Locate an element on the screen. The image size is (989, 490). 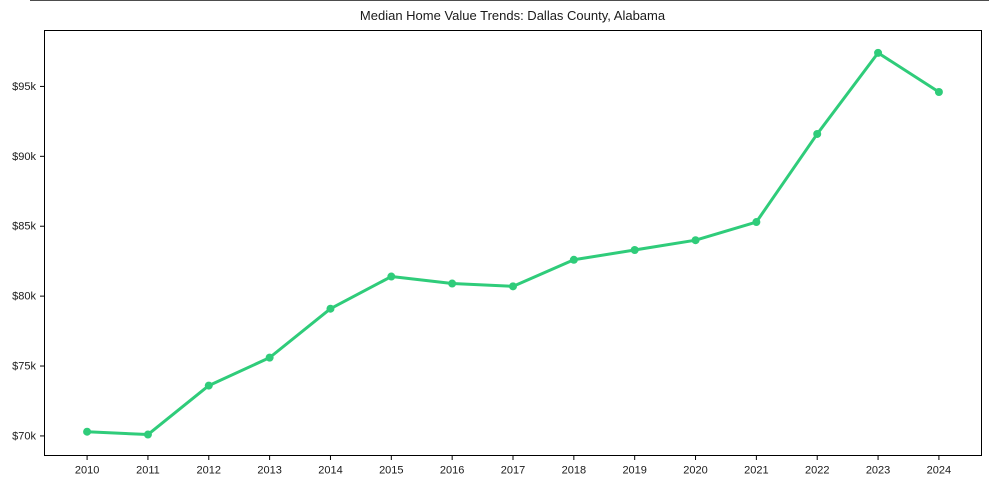
data-point-2017 is located at coordinates (513, 286).